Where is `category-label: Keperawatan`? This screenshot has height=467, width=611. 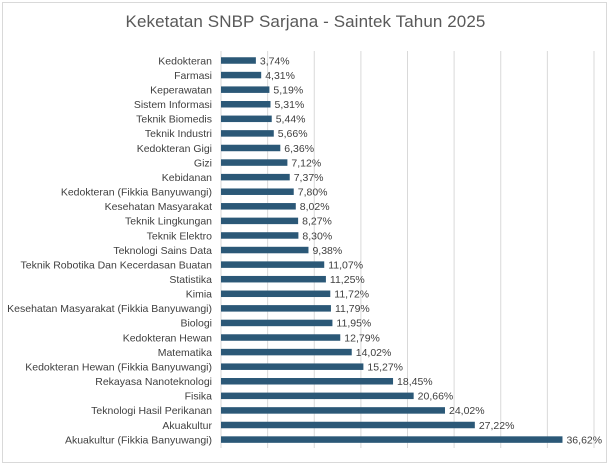
category-label: Keperawatan is located at coordinates (181, 90).